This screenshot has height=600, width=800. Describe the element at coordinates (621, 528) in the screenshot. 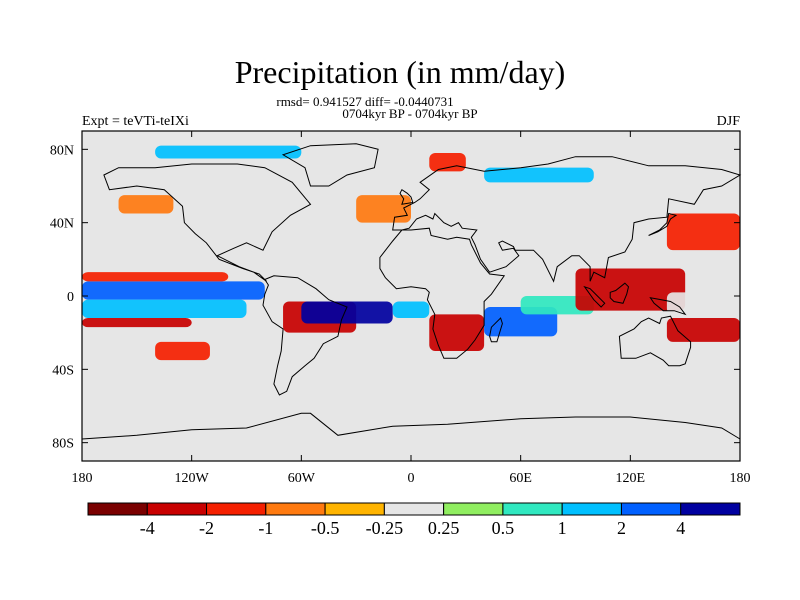

I see `colorbar-label: 2` at that location.